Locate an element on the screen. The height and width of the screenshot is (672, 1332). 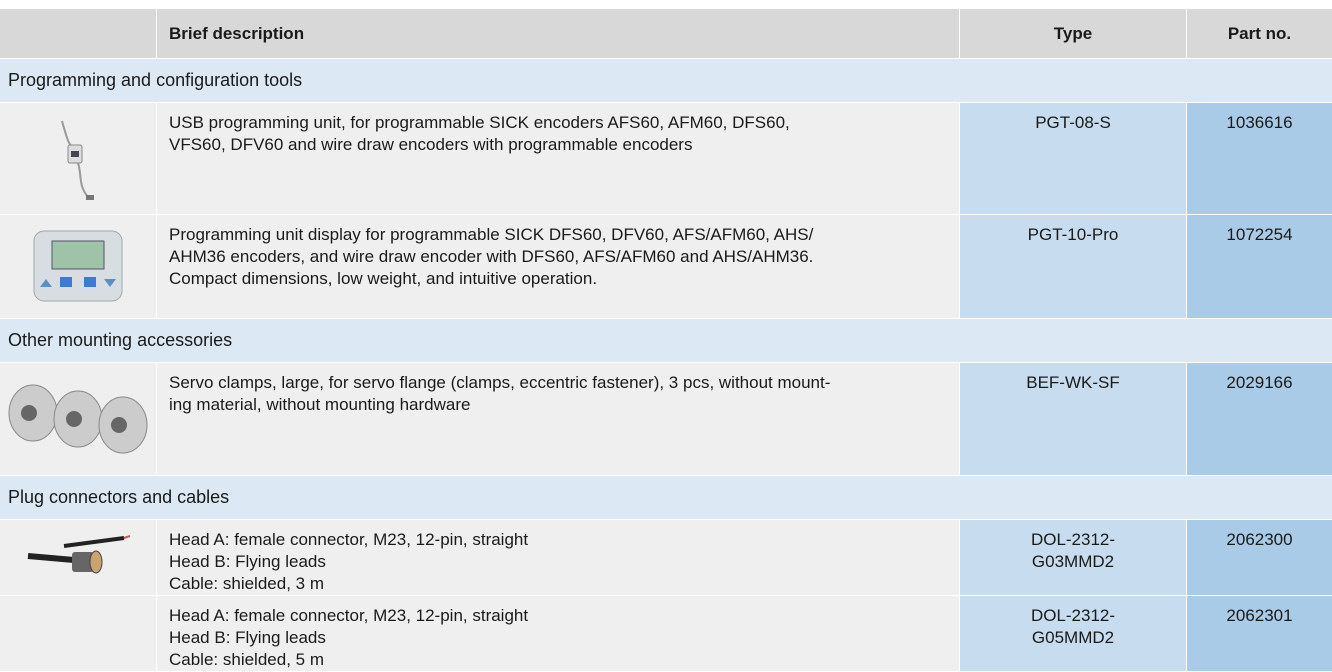
type-line: PGT-10-Pro is located at coordinates (1073, 234).